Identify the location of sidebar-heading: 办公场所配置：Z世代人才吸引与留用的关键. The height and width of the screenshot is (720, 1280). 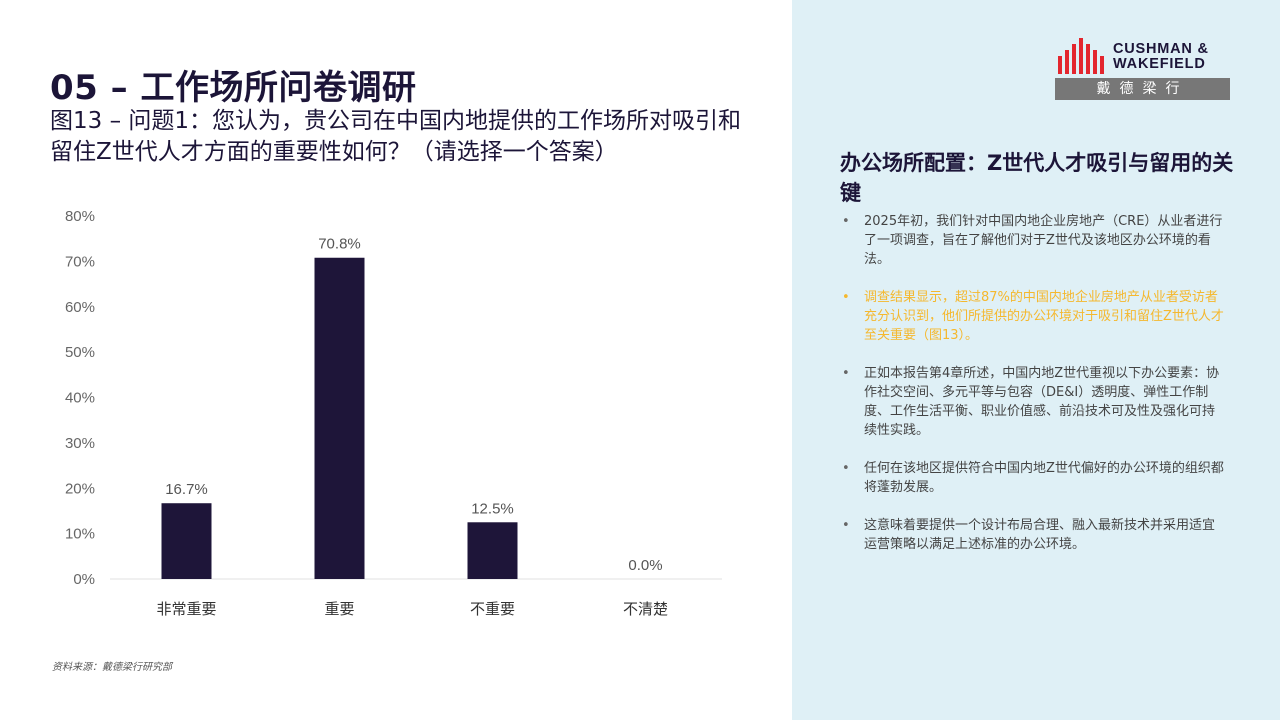
(1037, 178).